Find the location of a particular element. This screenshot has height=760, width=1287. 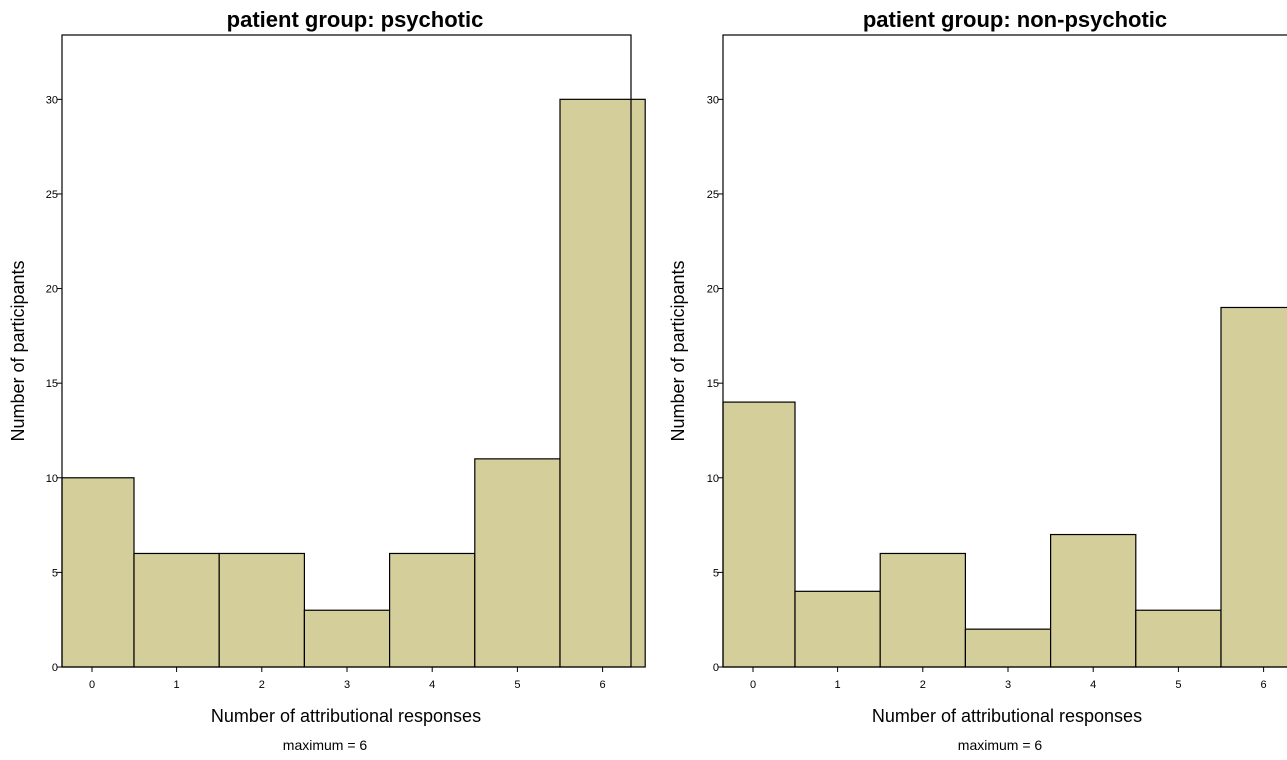

chart-title: patient group: psychotic is located at coordinates (355, 19).